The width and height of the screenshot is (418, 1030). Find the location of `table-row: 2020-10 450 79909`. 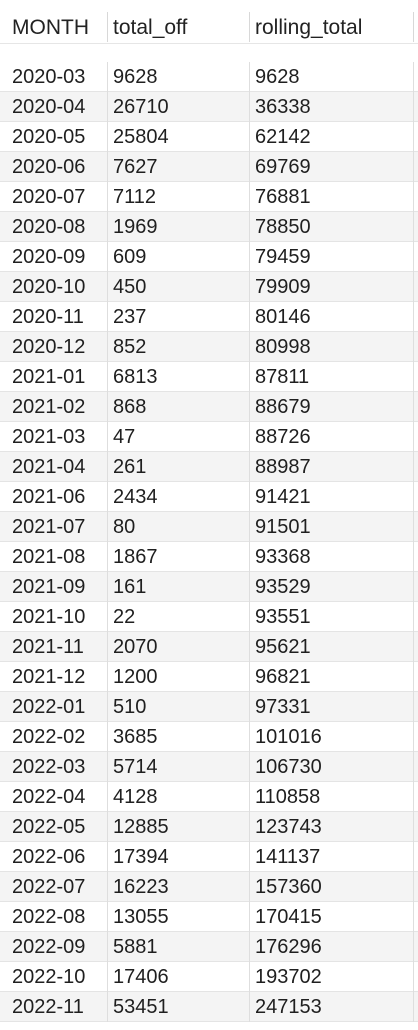

table-row: 2020-10 450 79909 is located at coordinates (209, 287).